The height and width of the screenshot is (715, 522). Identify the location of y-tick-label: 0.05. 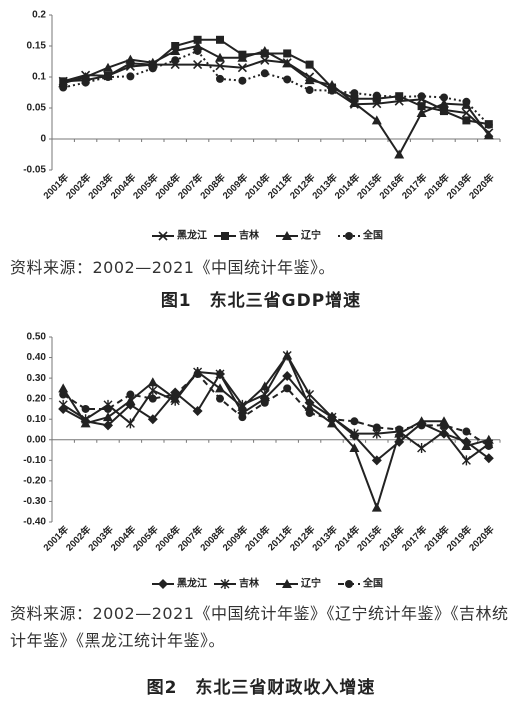
(37, 108).